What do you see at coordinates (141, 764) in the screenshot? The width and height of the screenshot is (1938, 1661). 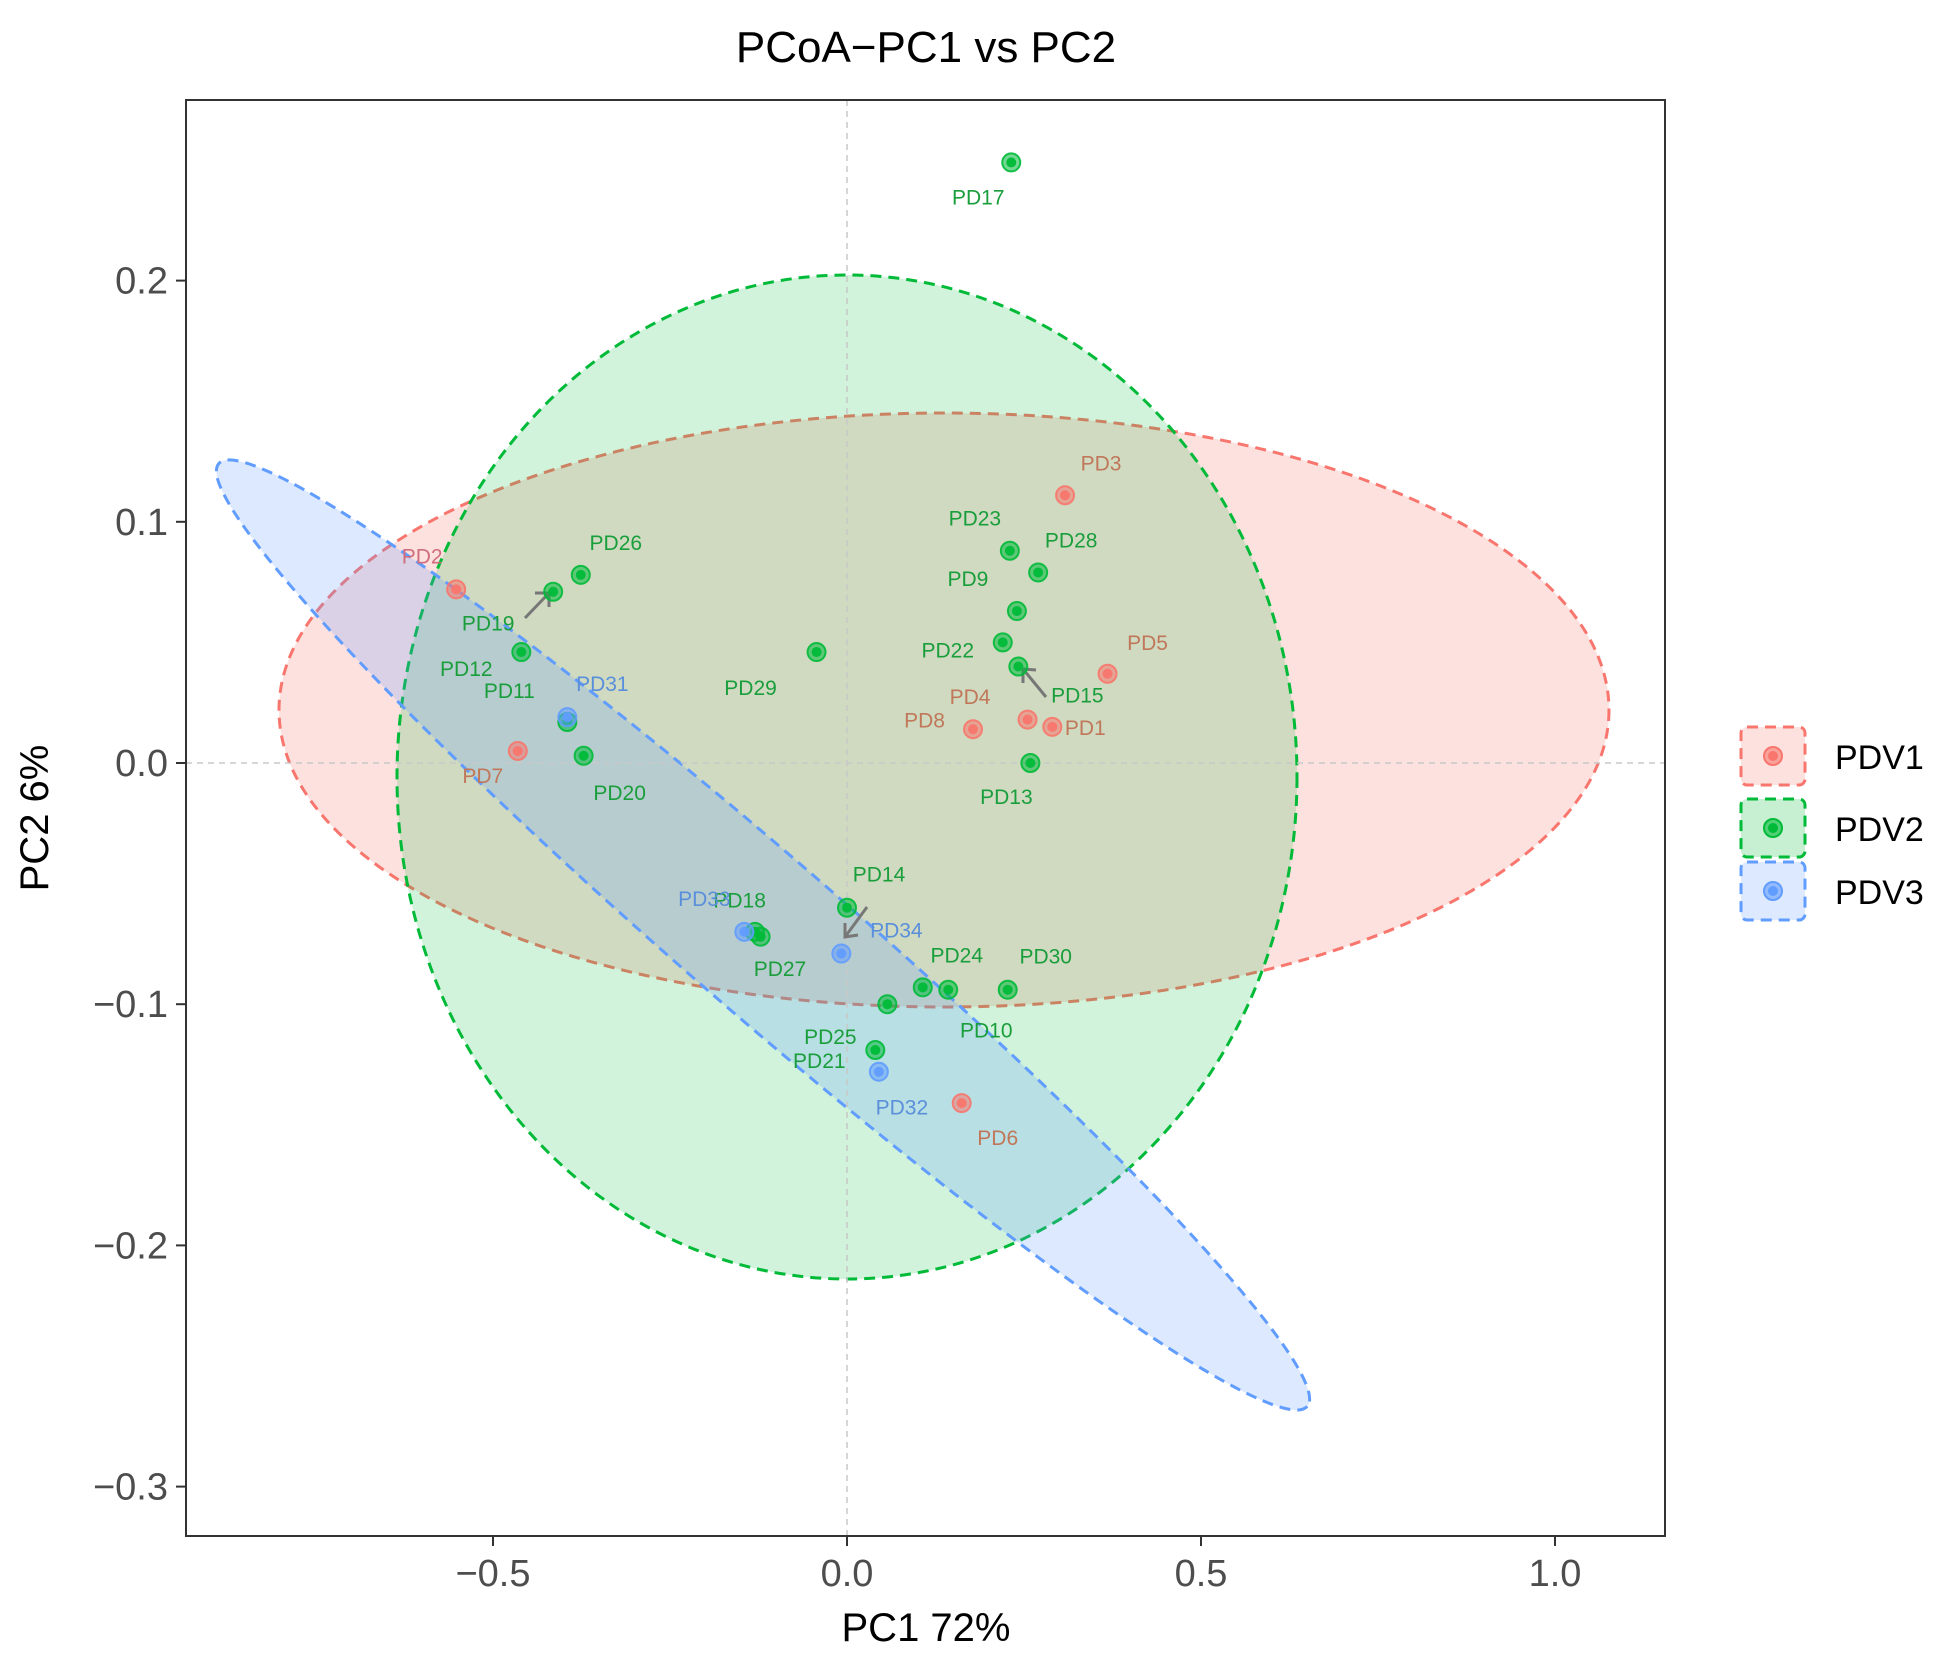 I see `y-tick-label: 0.0` at bounding box center [141, 764].